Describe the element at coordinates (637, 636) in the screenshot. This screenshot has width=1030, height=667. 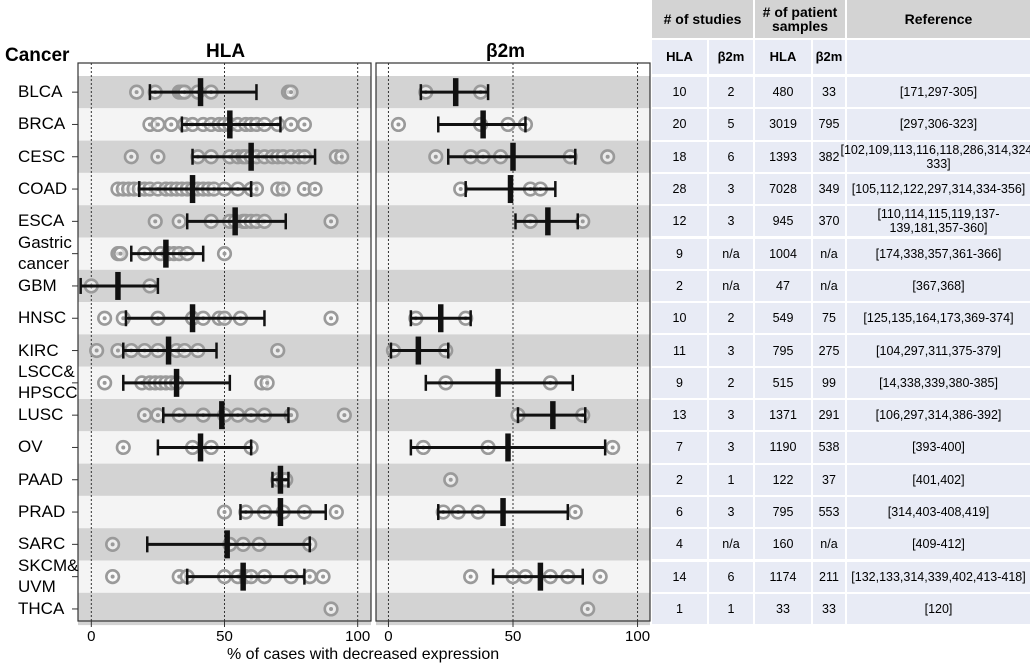
I see `x-tick-label-100: 100` at that location.